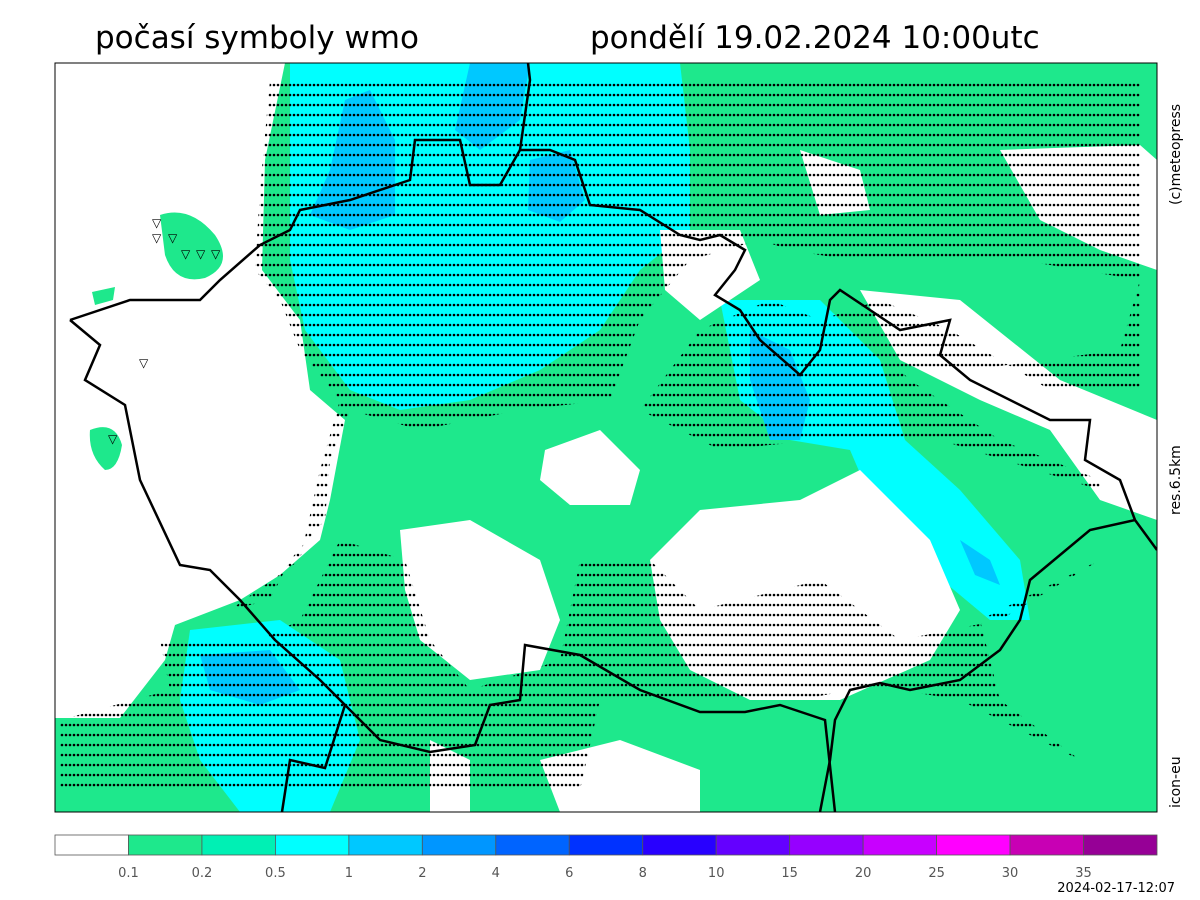 The image size is (1200, 900). Describe the element at coordinates (1010, 873) in the screenshot. I see `colorbar-label: 30` at that location.